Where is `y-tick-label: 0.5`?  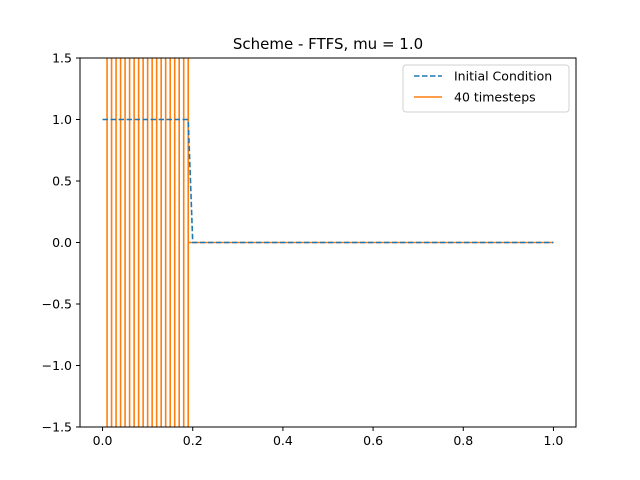
y-tick-label: 0.5 is located at coordinates (62, 181).